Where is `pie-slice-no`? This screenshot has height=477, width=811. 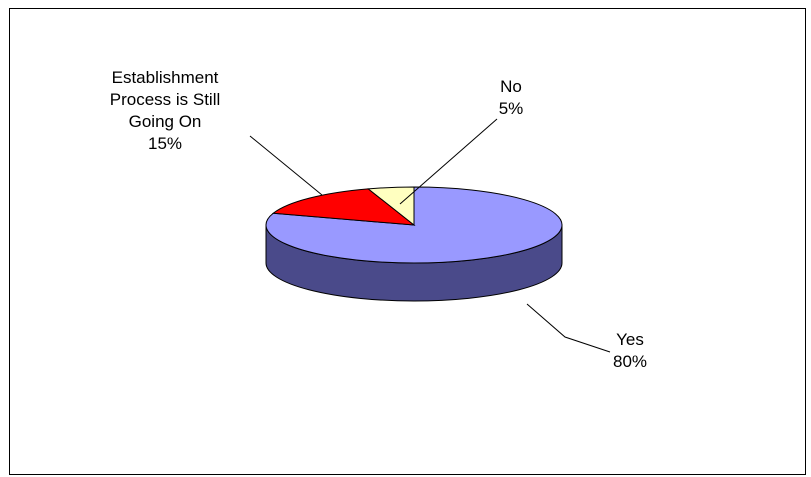 pie-slice-no is located at coordinates (390, 206).